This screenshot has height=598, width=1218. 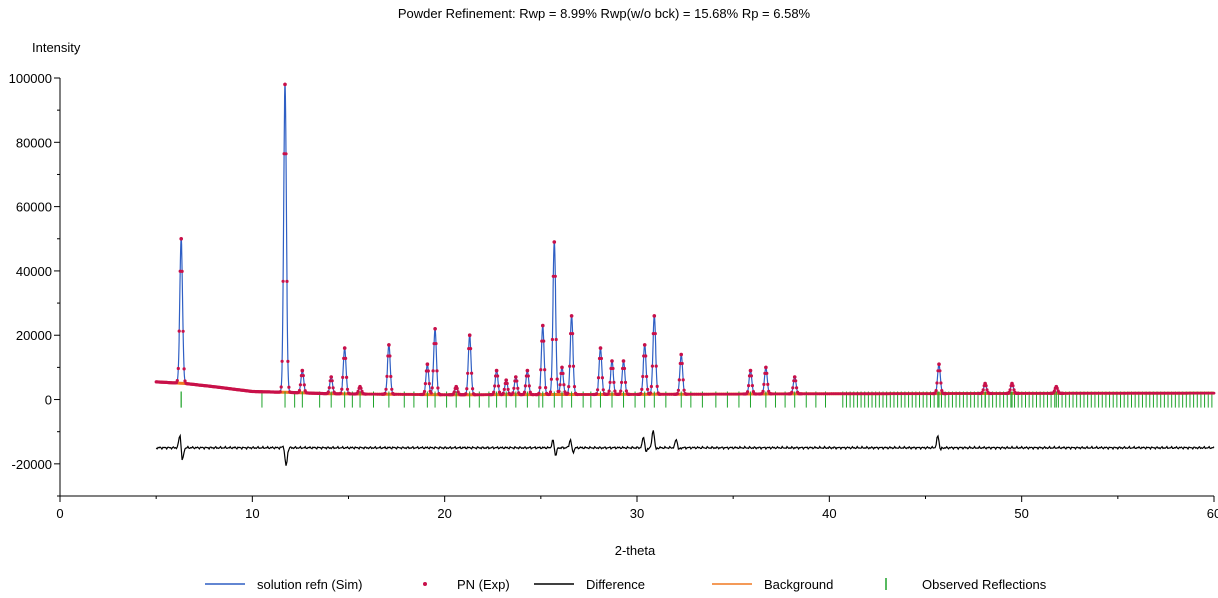 What do you see at coordinates (635, 550) in the screenshot?
I see `x-axis-label: 2-theta` at bounding box center [635, 550].